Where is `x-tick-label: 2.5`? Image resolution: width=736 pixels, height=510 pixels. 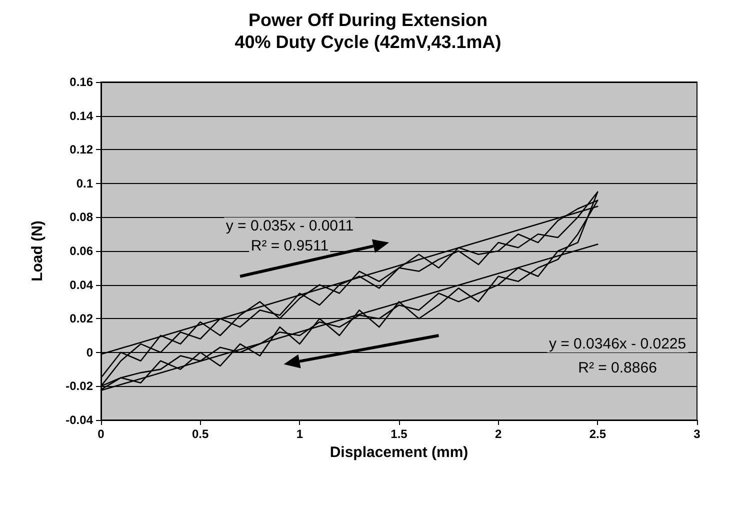
x-tick-label: 2.5 is located at coordinates (597, 434).